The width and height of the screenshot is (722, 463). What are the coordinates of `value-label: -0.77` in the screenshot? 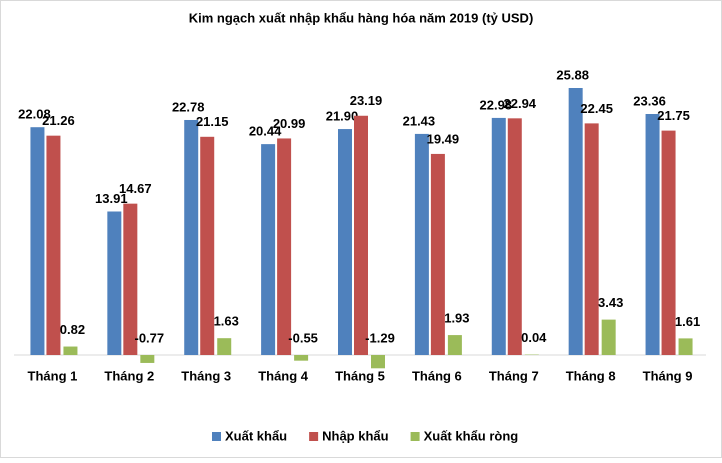 It's located at (150, 337).